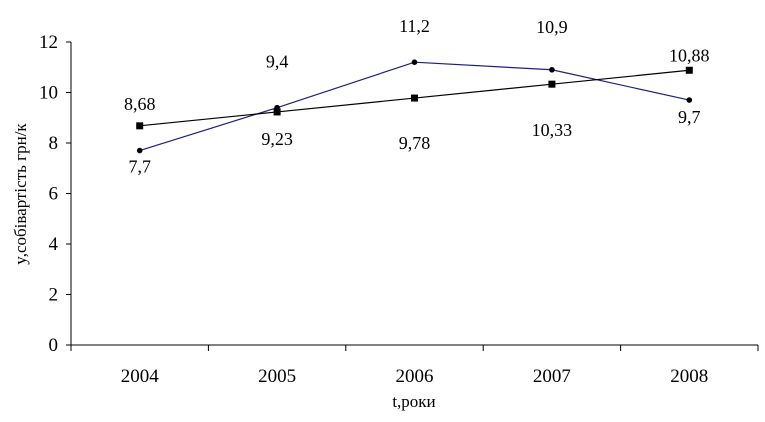 The height and width of the screenshot is (422, 765). What do you see at coordinates (54, 194) in the screenshot?
I see `y-tick-label: 6` at bounding box center [54, 194].